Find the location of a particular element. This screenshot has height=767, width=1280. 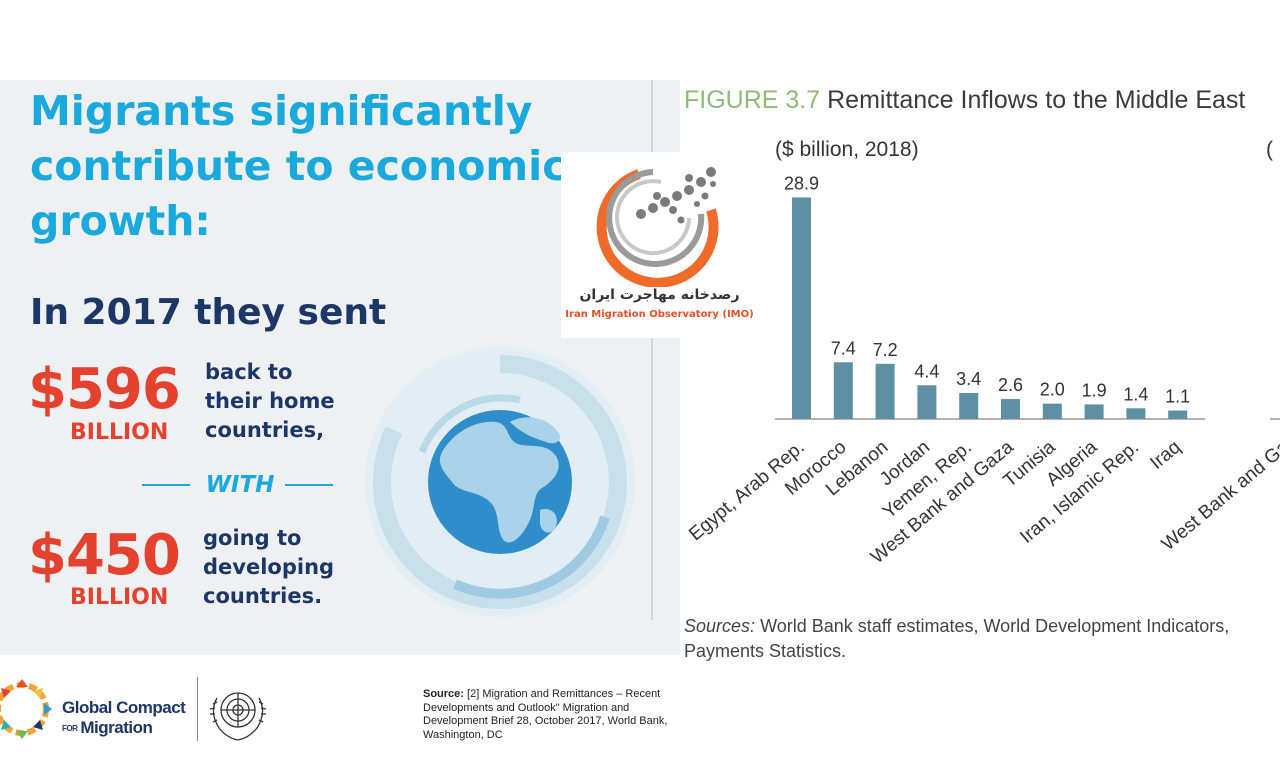

with-line-left is located at coordinates (166, 485).